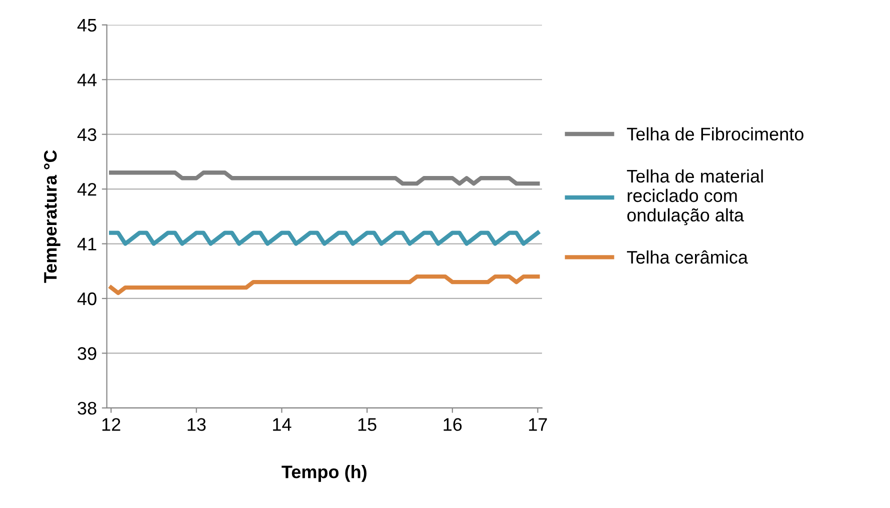 The width and height of the screenshot is (890, 508). Describe the element at coordinates (86, 135) in the screenshot. I see `y-tick-label: 43` at that location.